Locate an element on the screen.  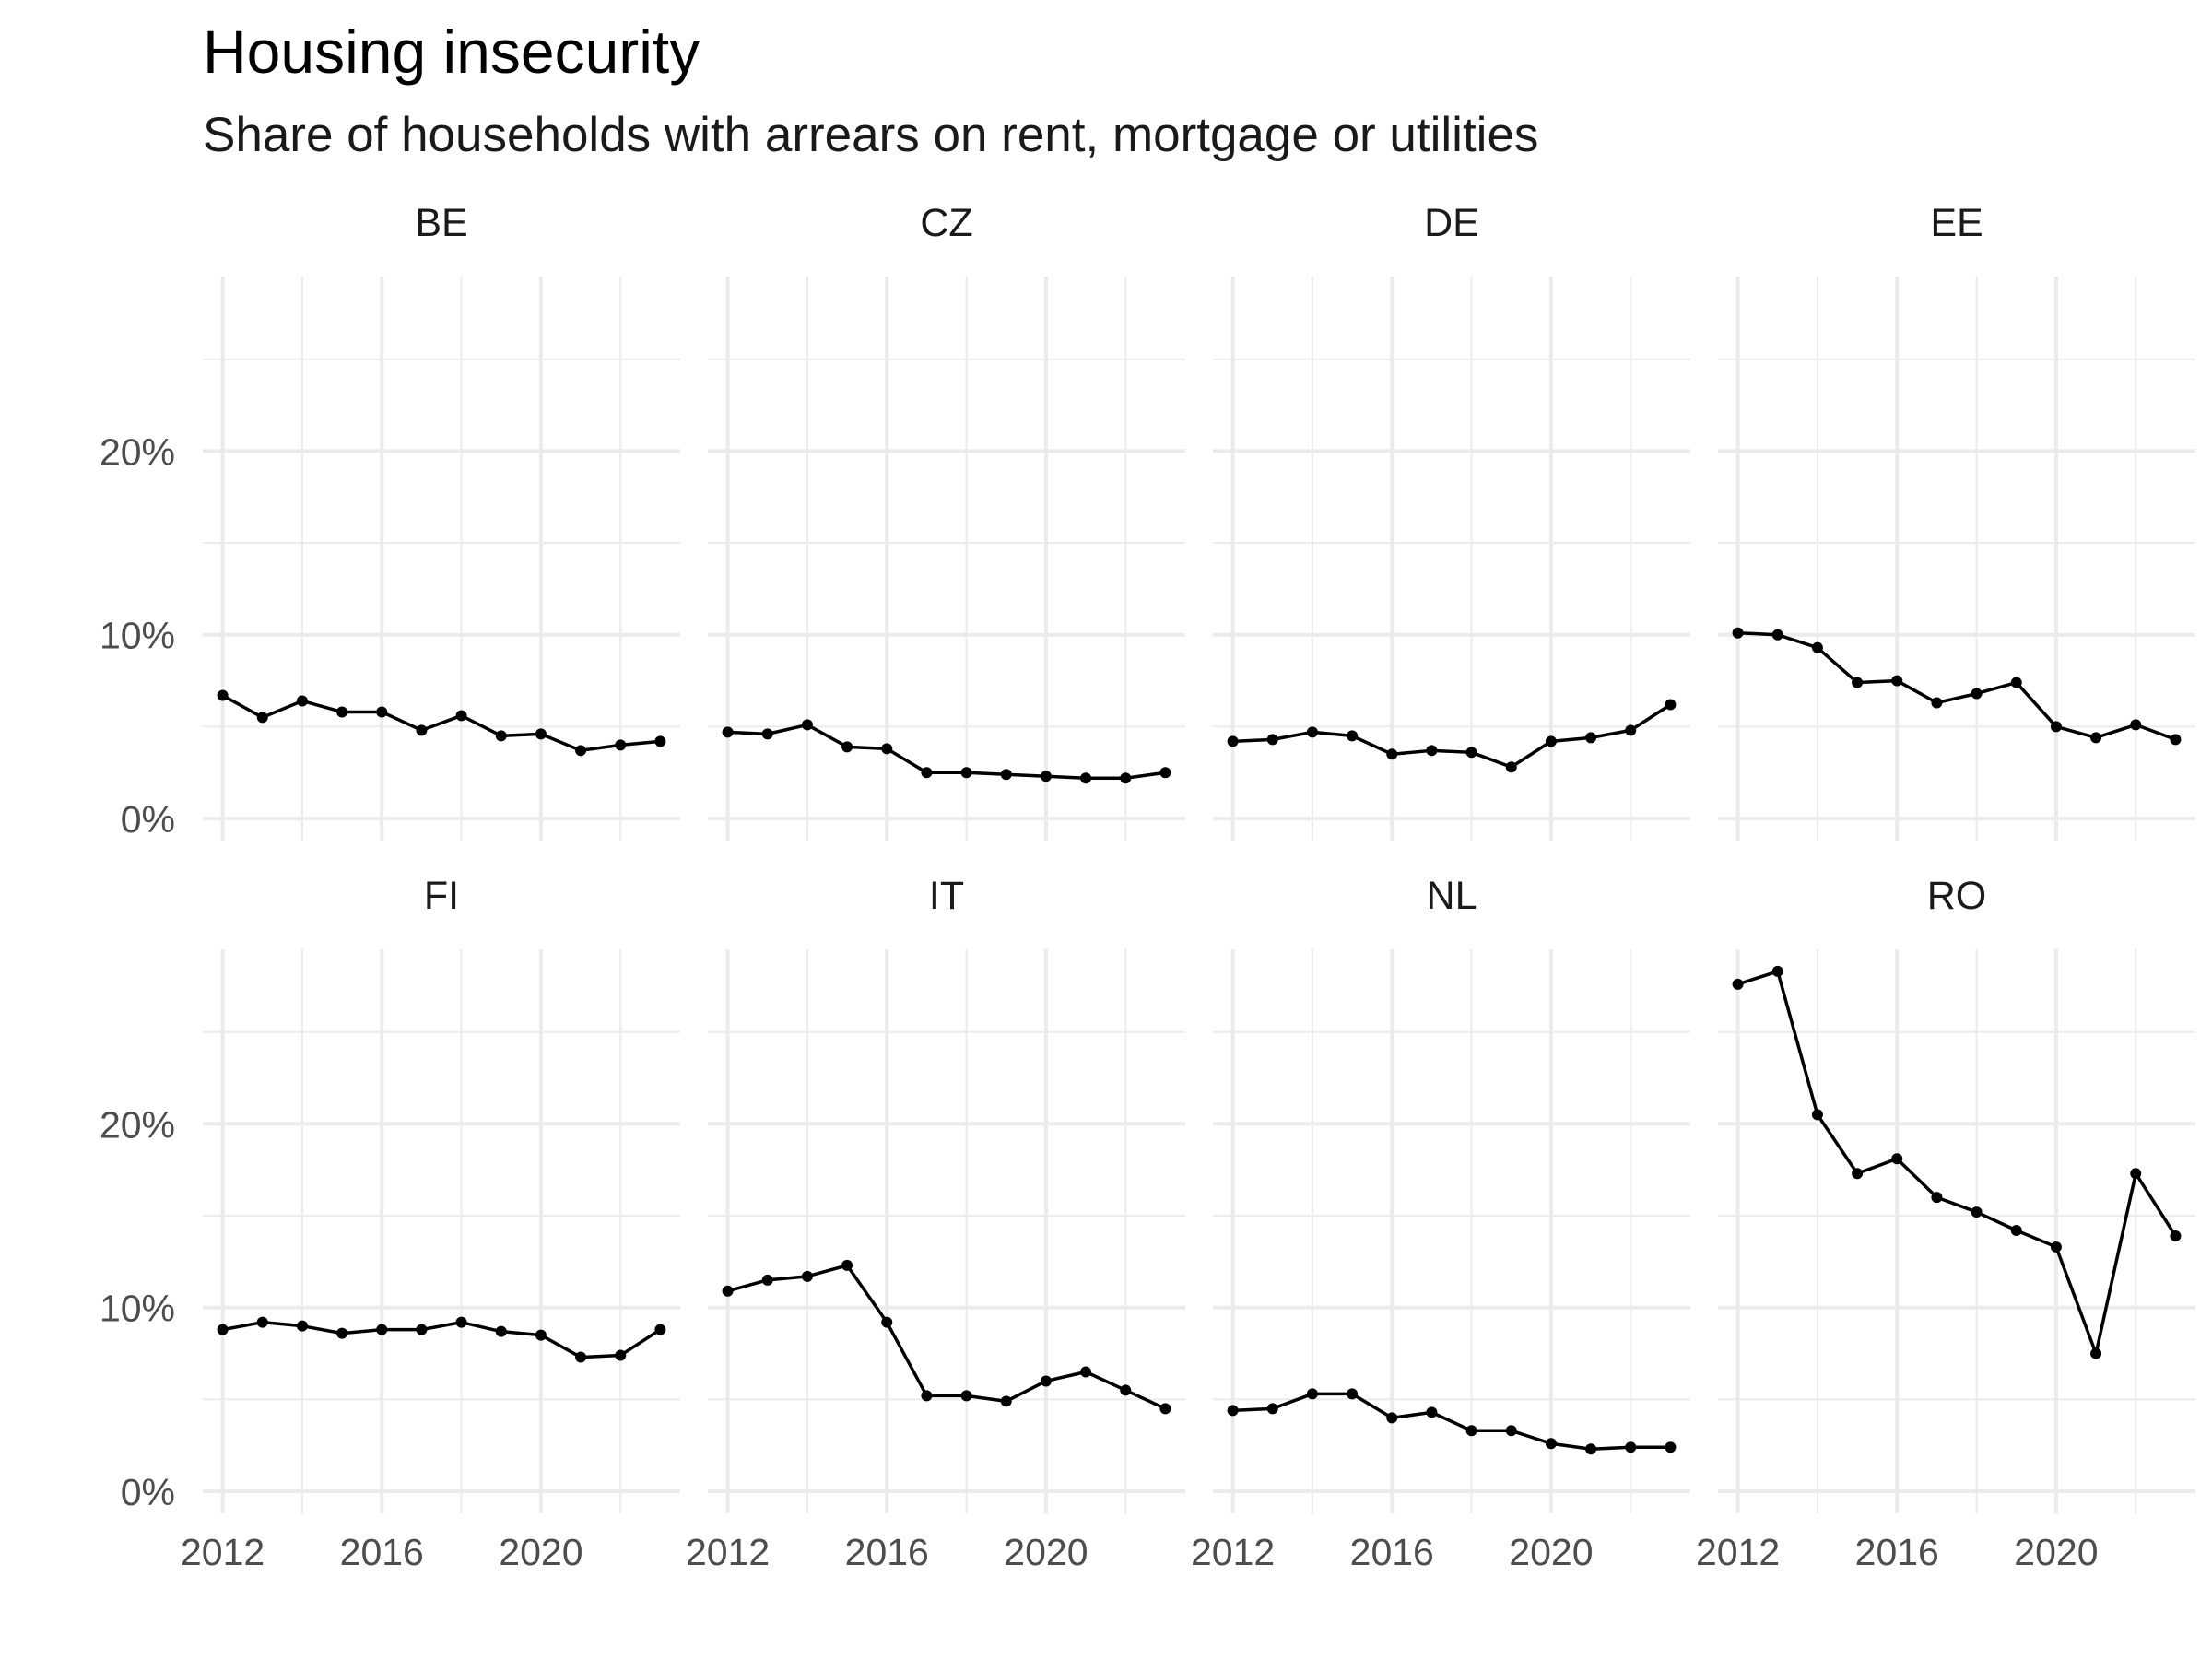
facet-label-ro: RO is located at coordinates (1957, 896).